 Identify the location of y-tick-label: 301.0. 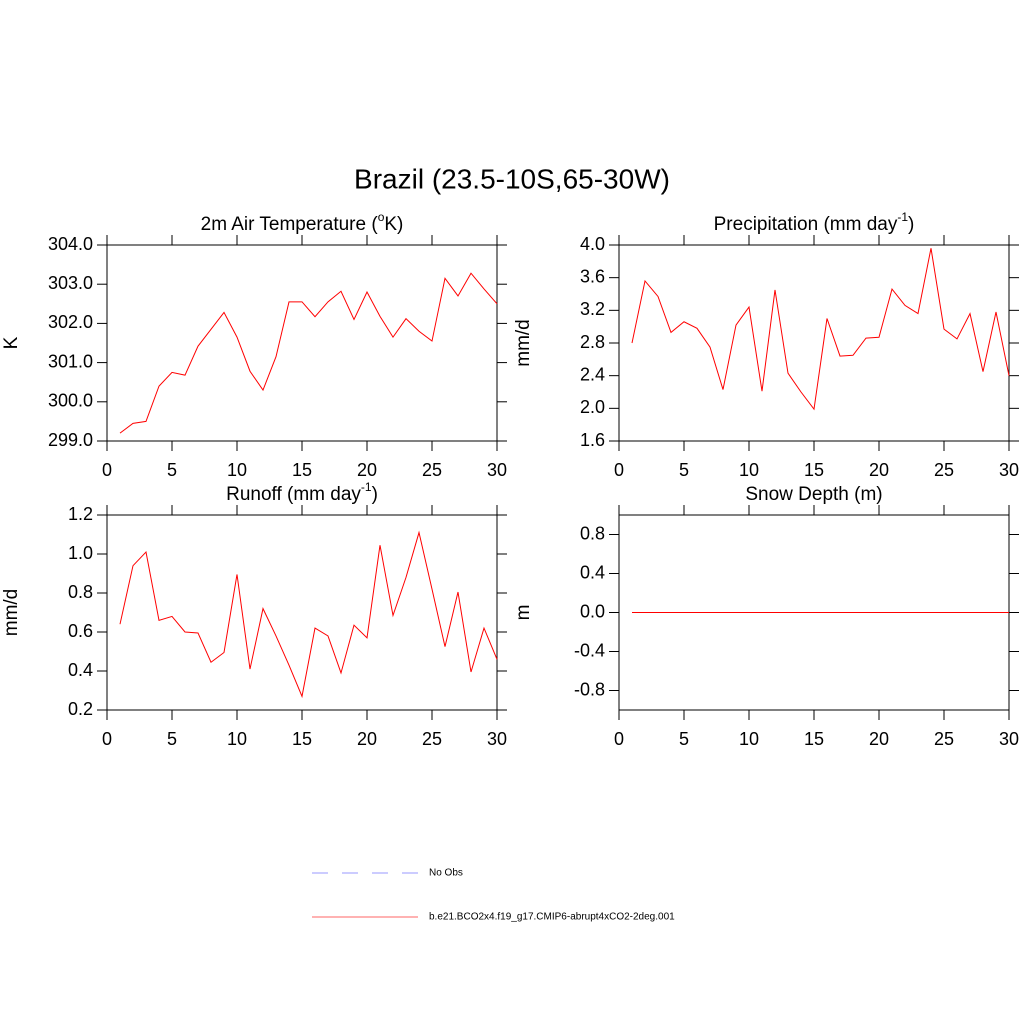
(70, 361).